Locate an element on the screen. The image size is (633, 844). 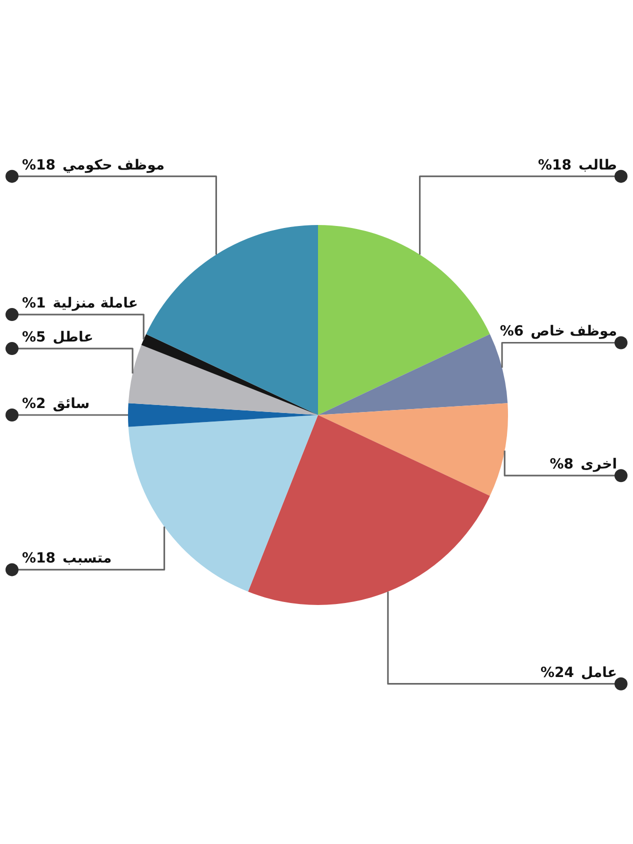
slice-label: سائق is located at coordinates (71, 404).